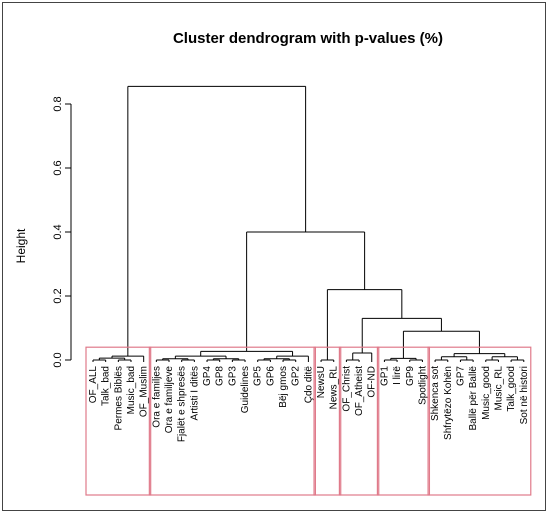 This screenshot has height=515, width=550. What do you see at coordinates (270, 376) in the screenshot?
I see `leaf-label: GP6` at bounding box center [270, 376].